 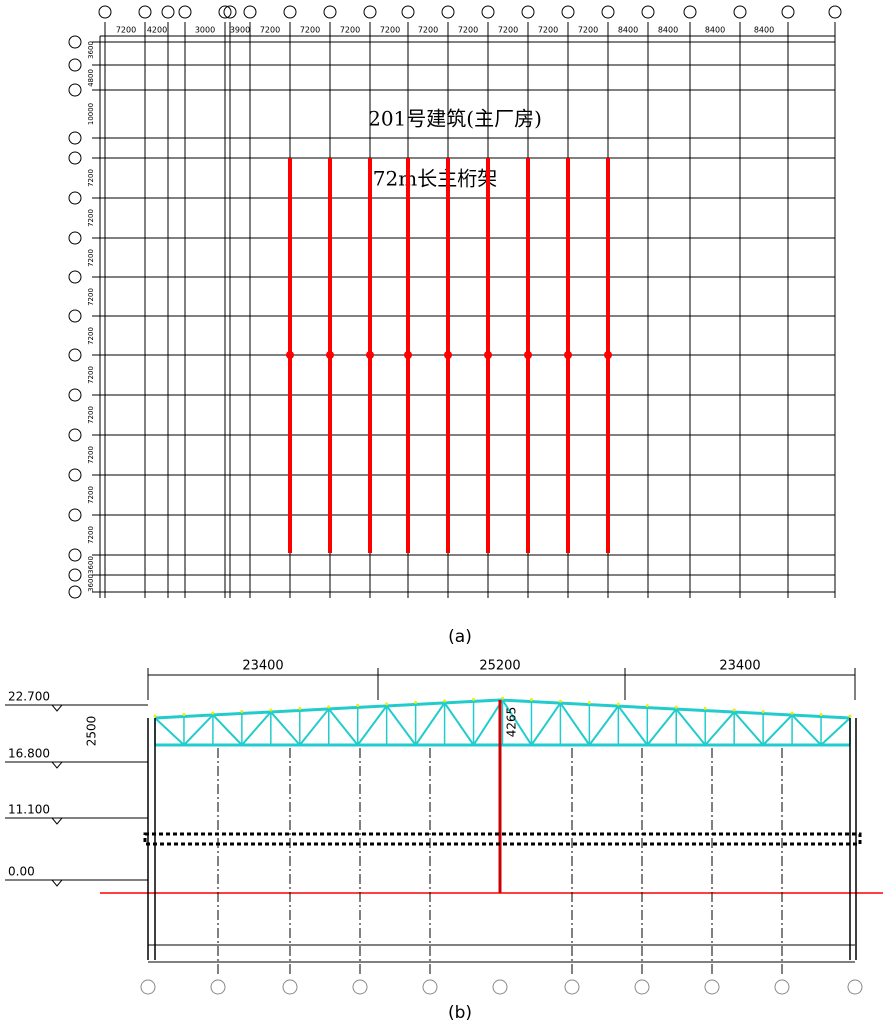 What do you see at coordinates (460, 637) in the screenshot?
I see `caption-a: (a)` at bounding box center [460, 637].